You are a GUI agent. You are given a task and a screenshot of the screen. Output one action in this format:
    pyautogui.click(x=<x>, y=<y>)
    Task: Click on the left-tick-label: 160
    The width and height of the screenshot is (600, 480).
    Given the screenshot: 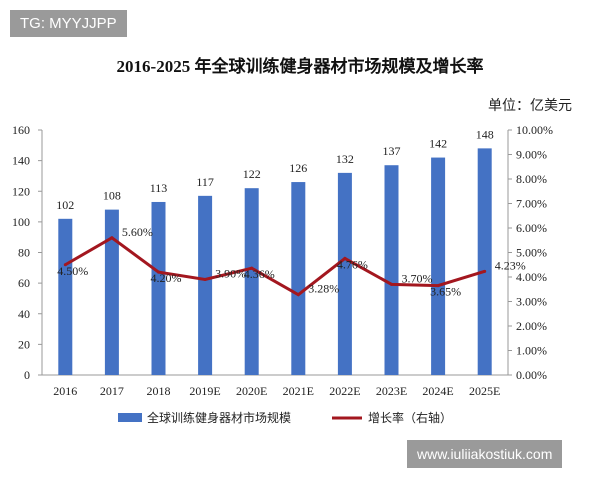 What is the action you would take?
    pyautogui.click(x=21, y=130)
    